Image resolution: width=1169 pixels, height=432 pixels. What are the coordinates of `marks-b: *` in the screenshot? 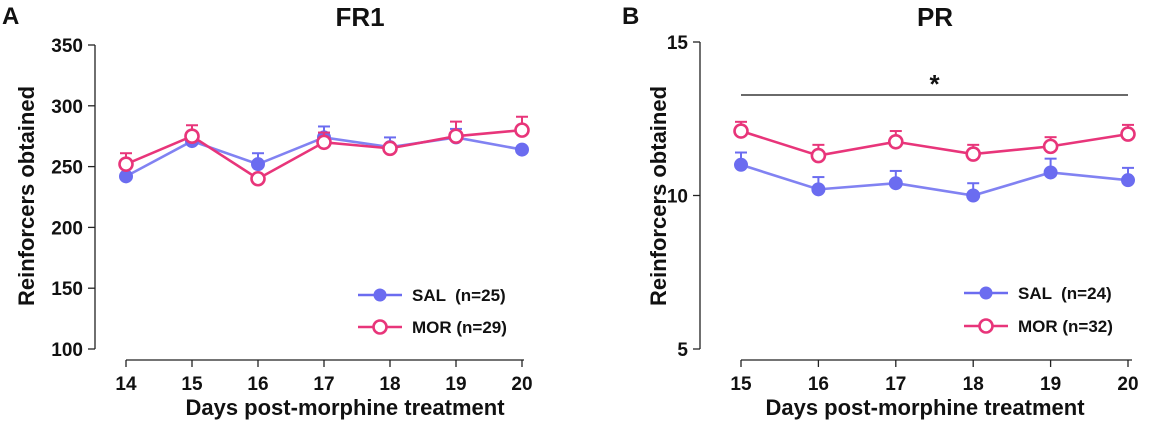 It's located at (934, 136).